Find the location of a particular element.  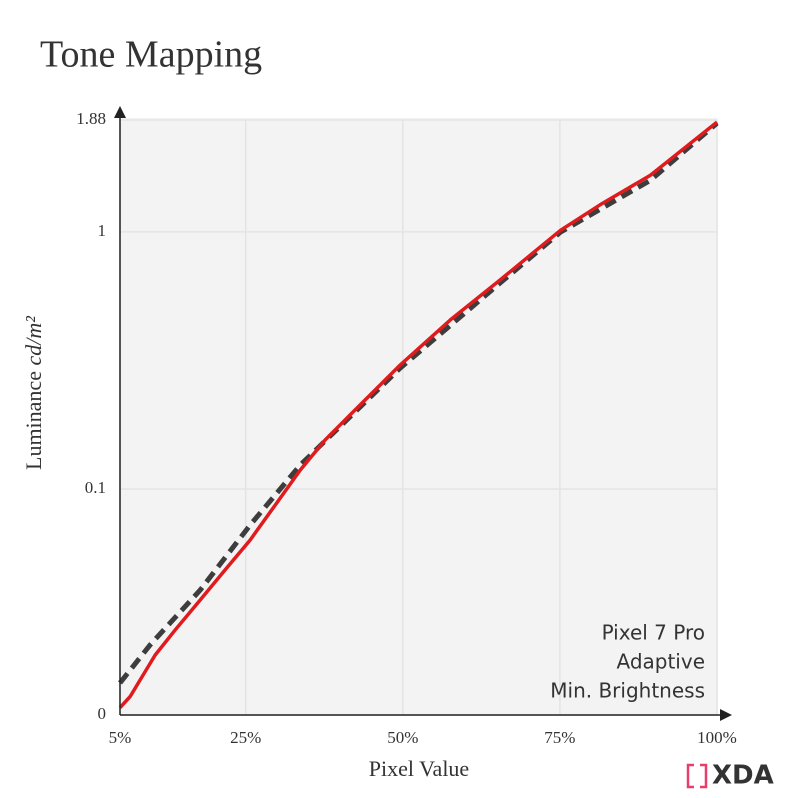

logo-icon is located at coordinates (697, 776).